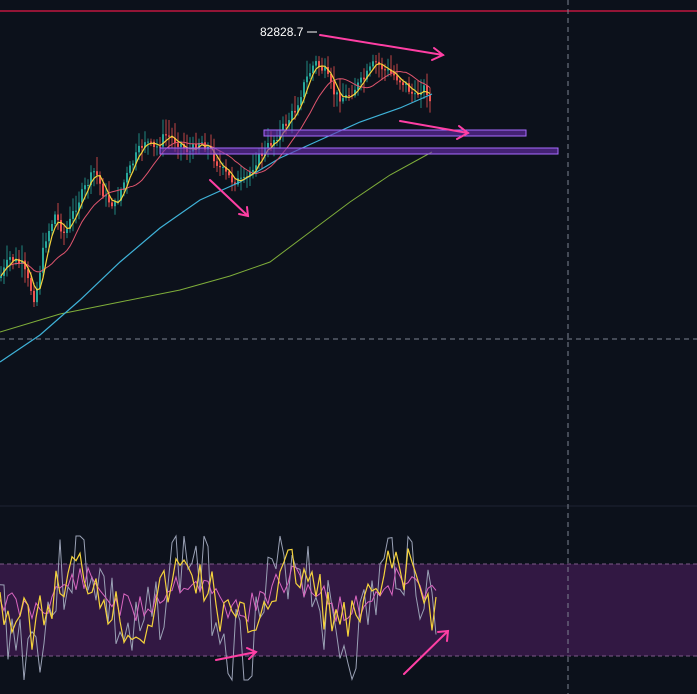 This screenshot has height=694, width=697. I want to click on oscillator-arrow-right, so click(426, 652).